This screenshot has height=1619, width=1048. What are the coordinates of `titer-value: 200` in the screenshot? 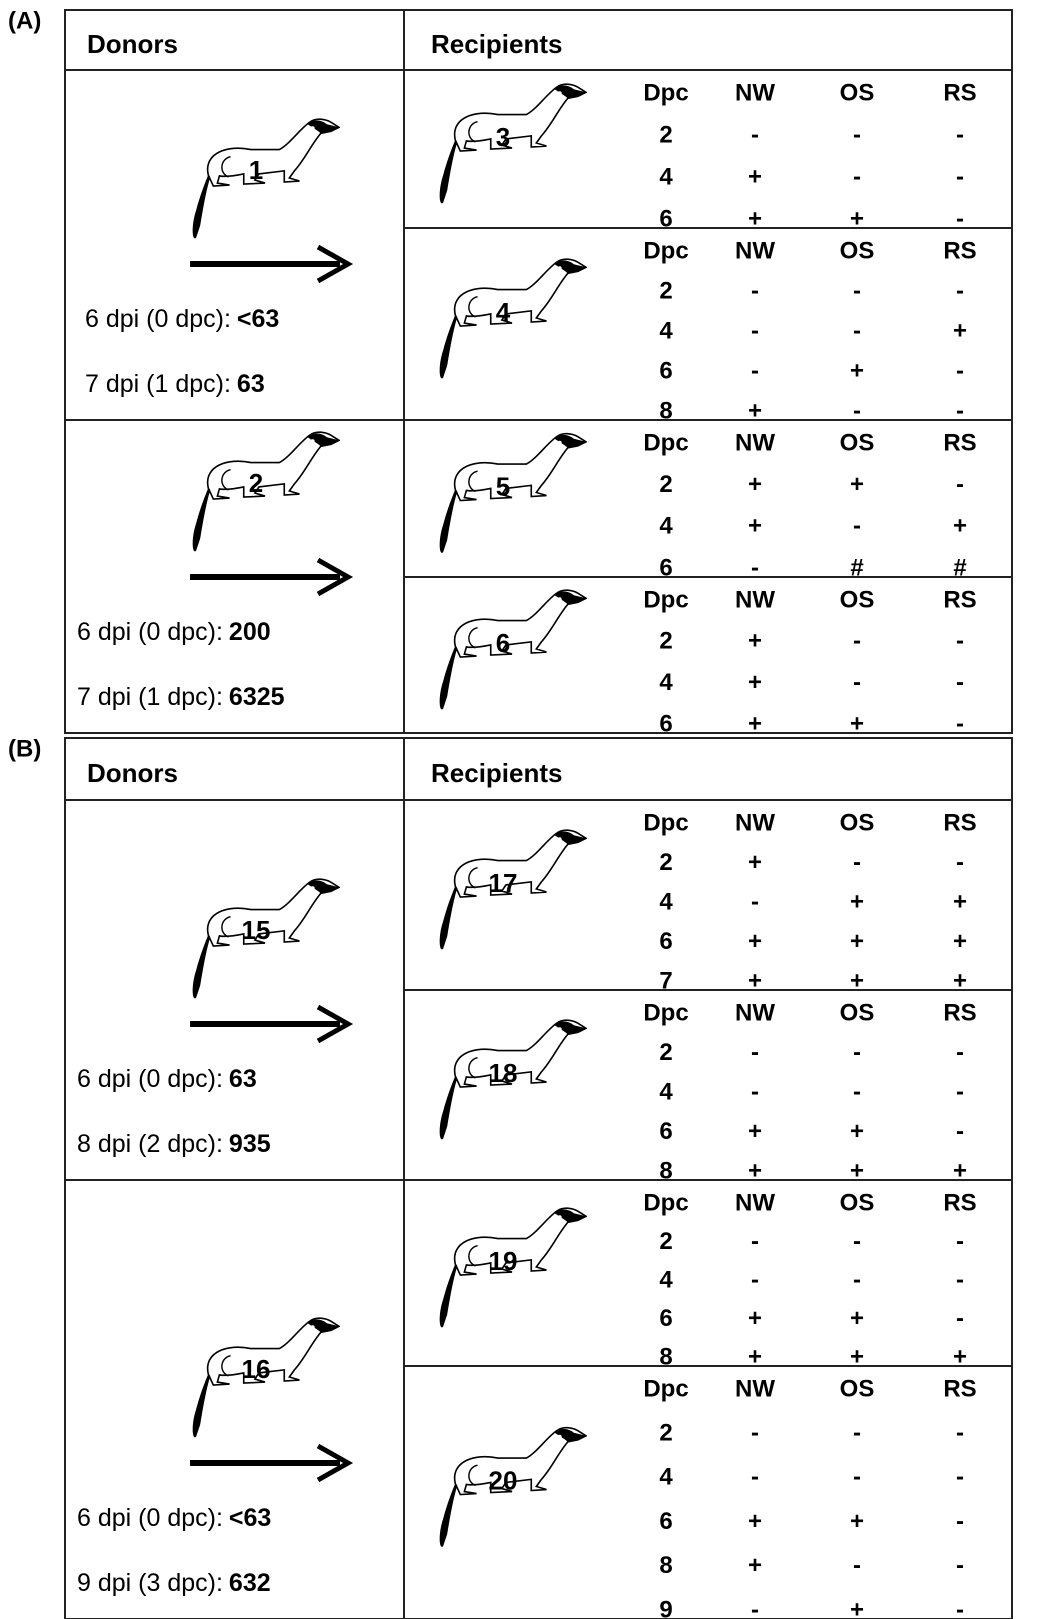 It's located at (250, 632).